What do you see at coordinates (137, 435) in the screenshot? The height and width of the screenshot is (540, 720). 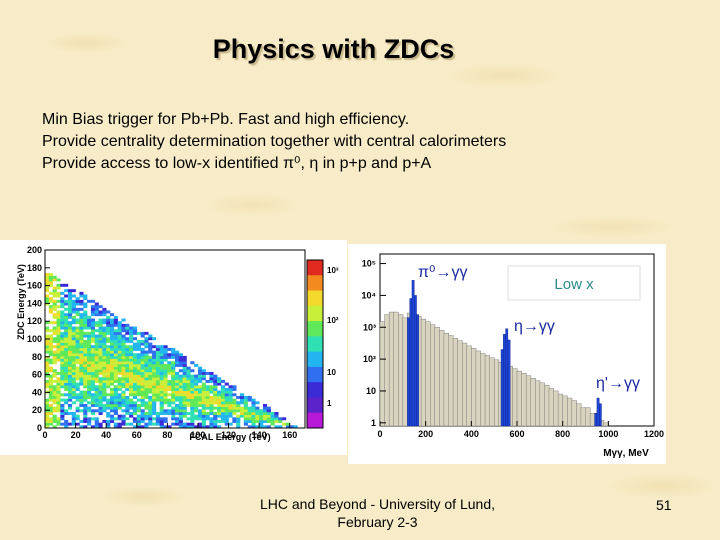 I see `heatmap-xtick-label: 60` at bounding box center [137, 435].